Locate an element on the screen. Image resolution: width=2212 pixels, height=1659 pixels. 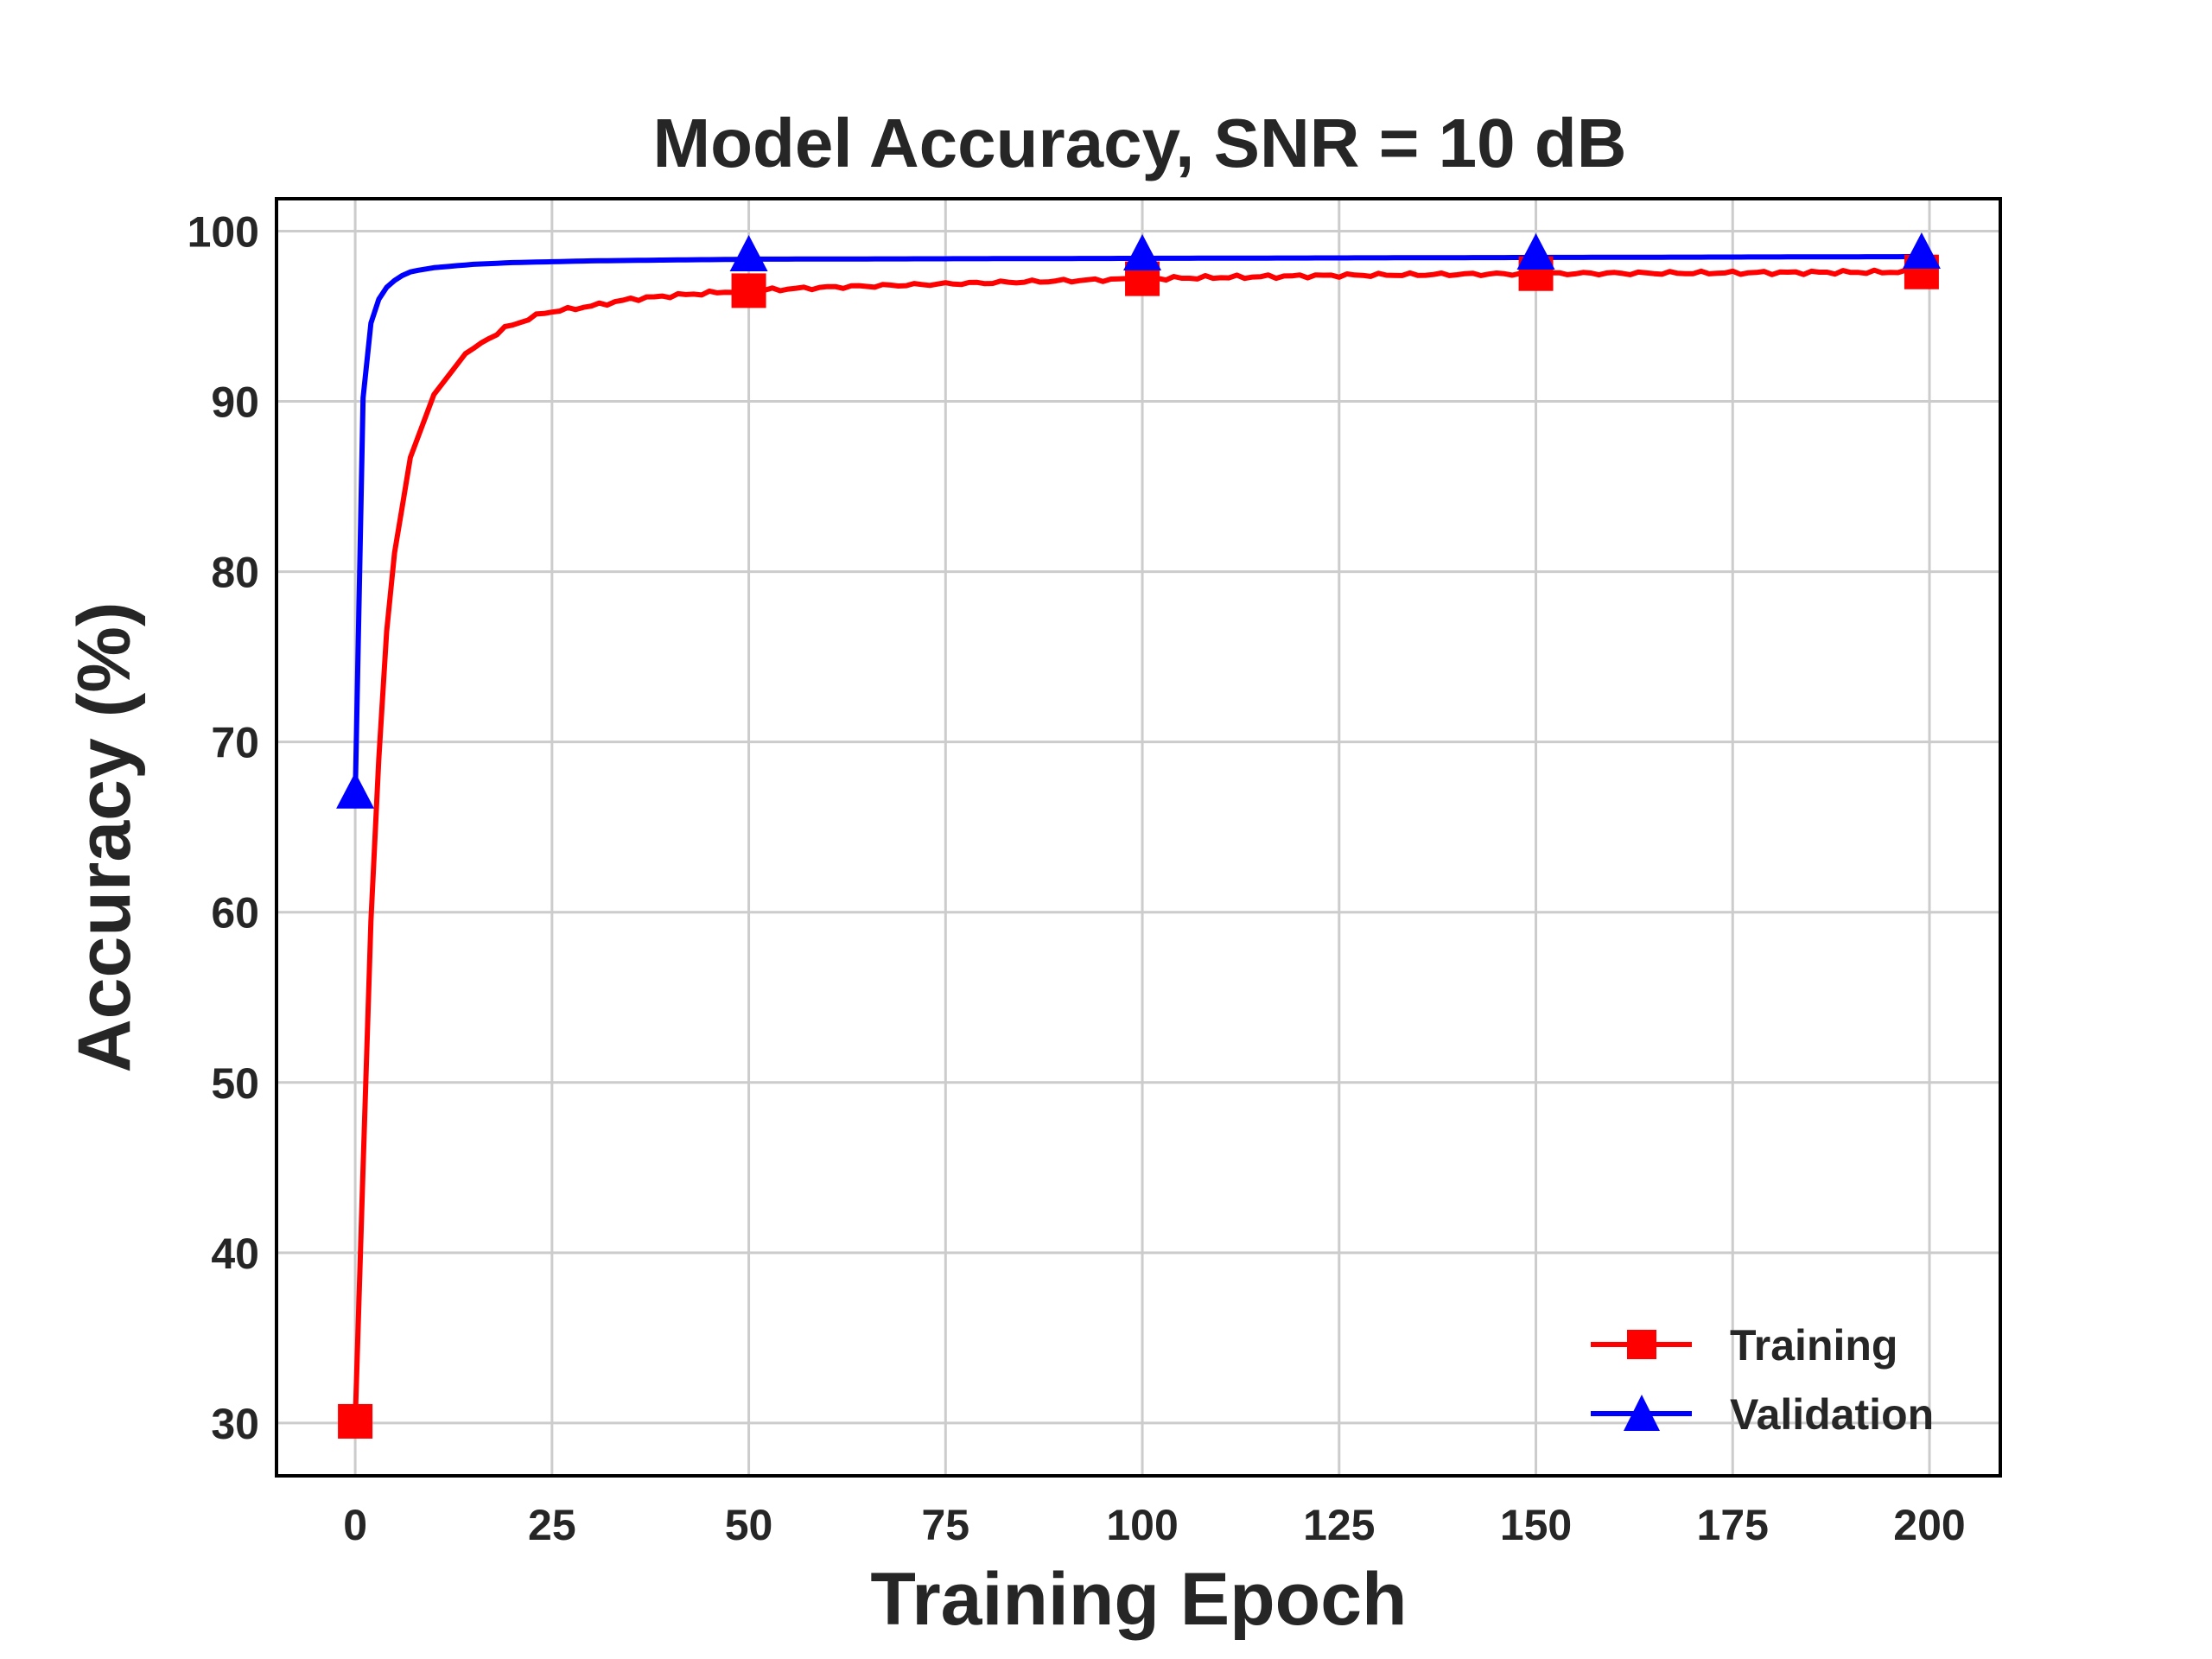
x-tick-label: 50 is located at coordinates (749, 1525).